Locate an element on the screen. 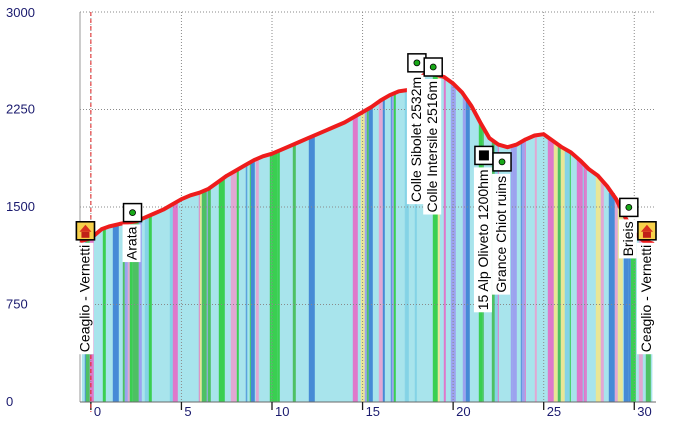  waypoint: Colle Intersile 2516m is located at coordinates (433, 136).